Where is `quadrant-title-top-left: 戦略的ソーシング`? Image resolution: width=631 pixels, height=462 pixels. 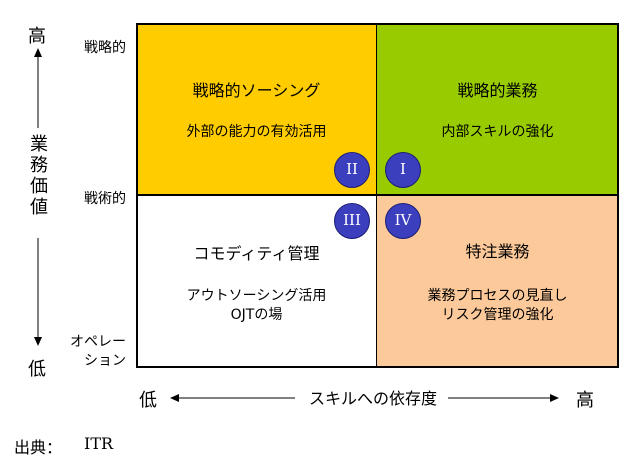
quadrant-title-top-left: 戦略的ソーシング is located at coordinates (256, 90).